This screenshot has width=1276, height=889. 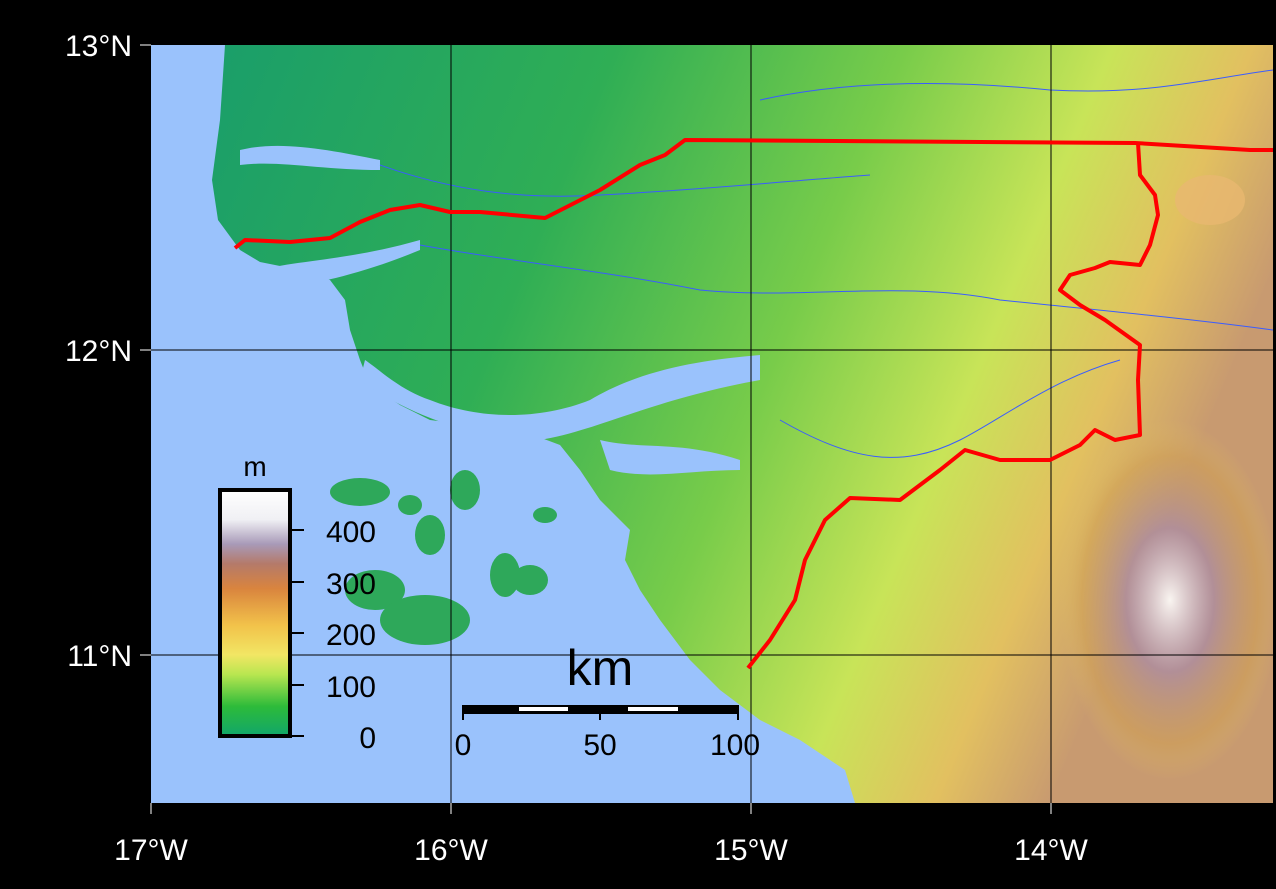 I want to click on geba-estuary, so click(x=560, y=397).